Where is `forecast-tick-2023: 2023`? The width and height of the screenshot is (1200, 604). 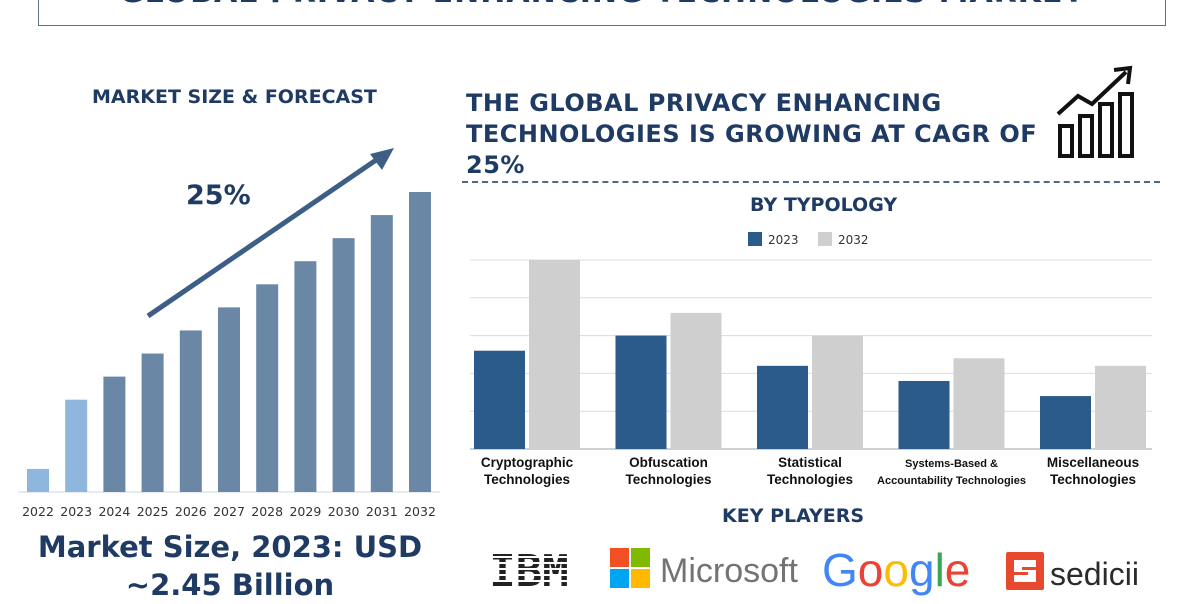 forecast-tick-2023: 2023 is located at coordinates (76, 511).